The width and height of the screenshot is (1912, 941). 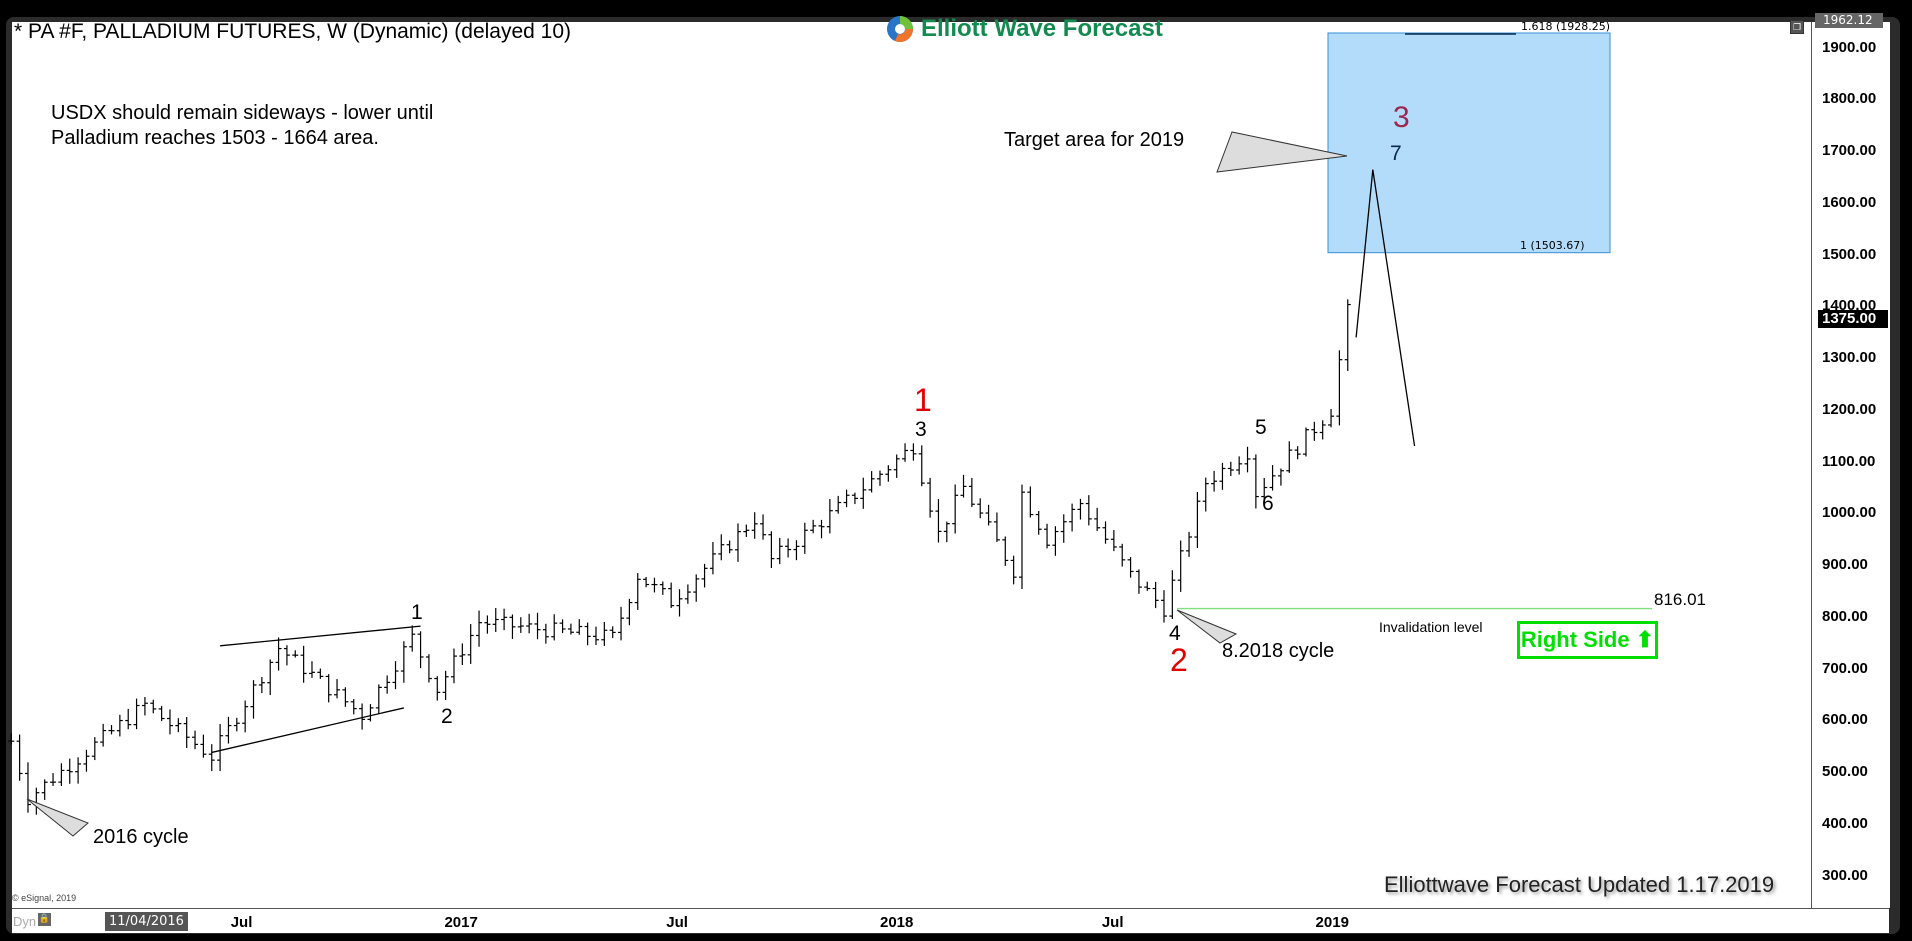 What do you see at coordinates (923, 400) in the screenshot?
I see `wave-label-1-major: 1` at bounding box center [923, 400].